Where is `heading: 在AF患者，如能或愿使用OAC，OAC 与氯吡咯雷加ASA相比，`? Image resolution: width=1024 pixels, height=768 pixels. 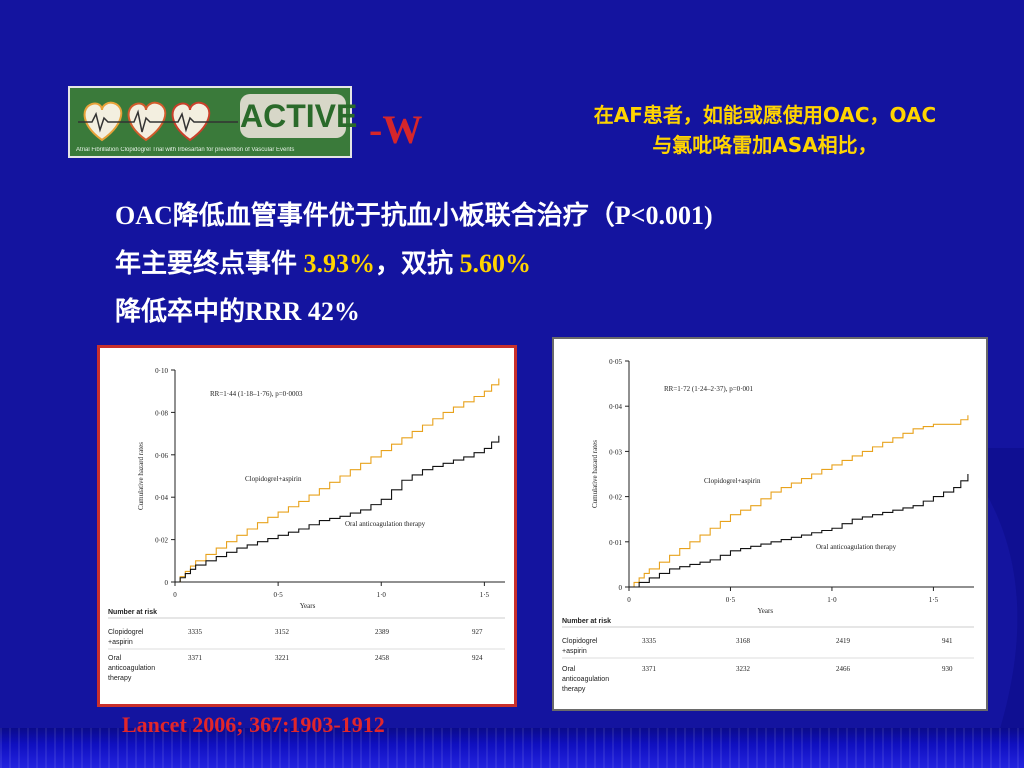 heading: 在AF患者，如能或愿使用OAC，OAC 与氯吡咯雷加ASA相比， is located at coordinates (765, 130).